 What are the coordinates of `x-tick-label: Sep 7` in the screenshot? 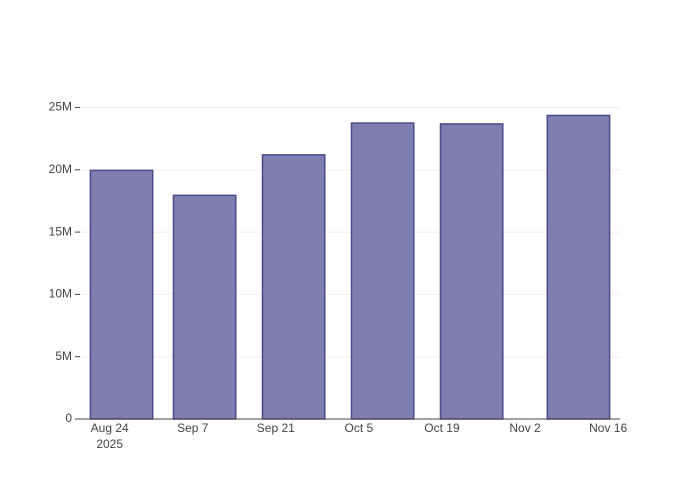 It's located at (193, 428).